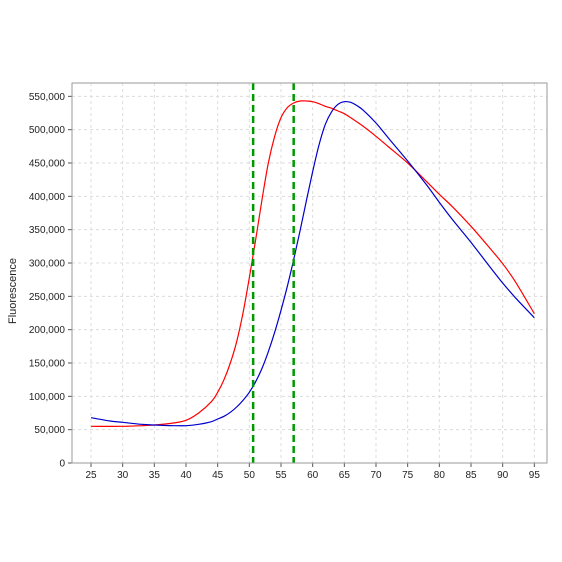 The image size is (562, 562). What do you see at coordinates (47, 97) in the screenshot?
I see `y-tick-label: 550,000` at bounding box center [47, 97].